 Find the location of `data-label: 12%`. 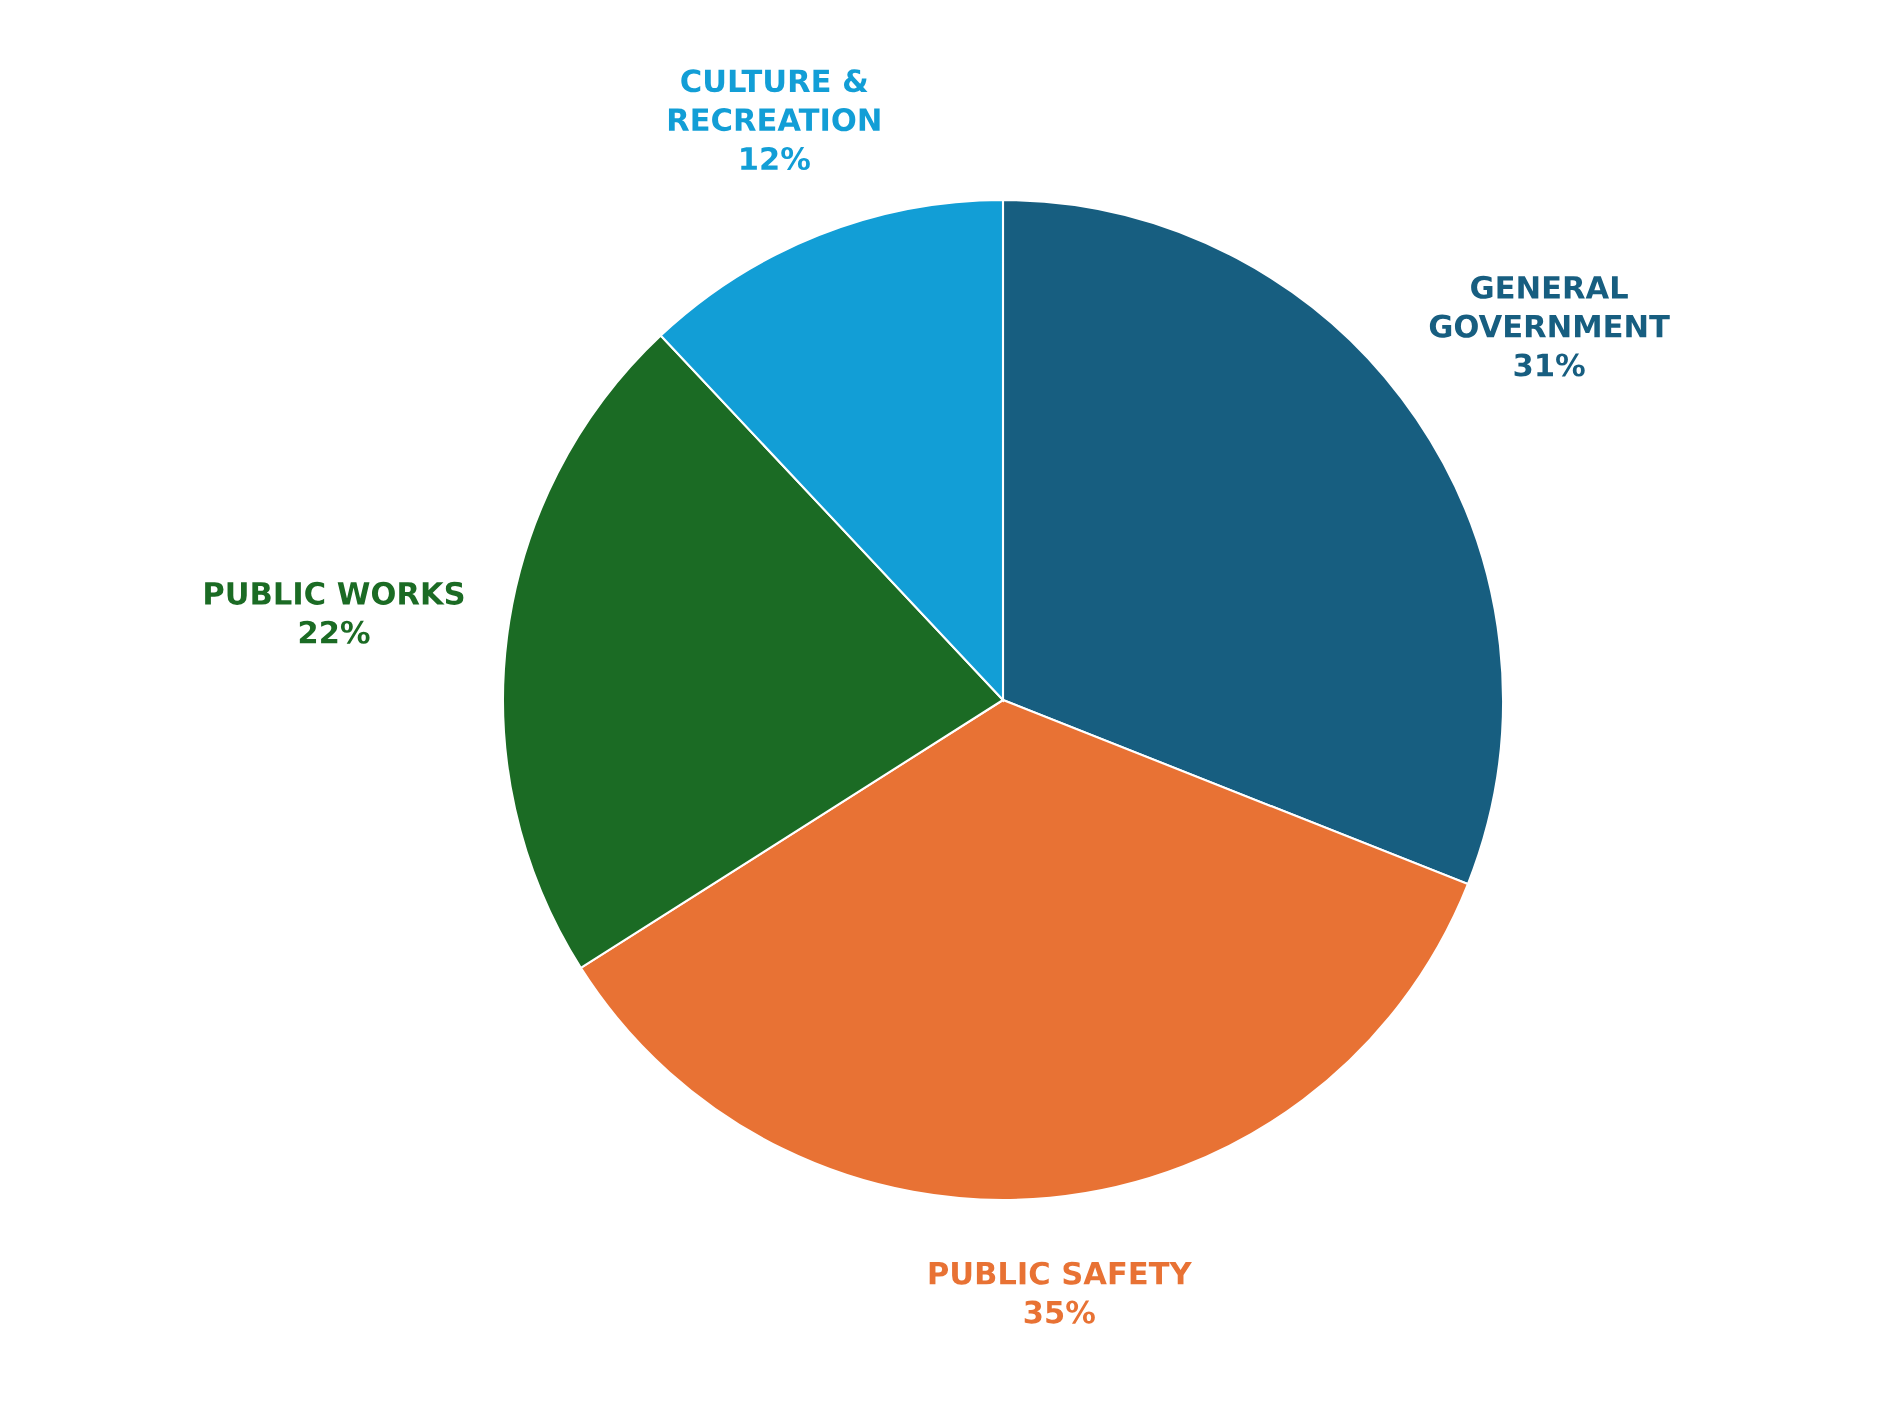

data-label: 12% is located at coordinates (775, 158).